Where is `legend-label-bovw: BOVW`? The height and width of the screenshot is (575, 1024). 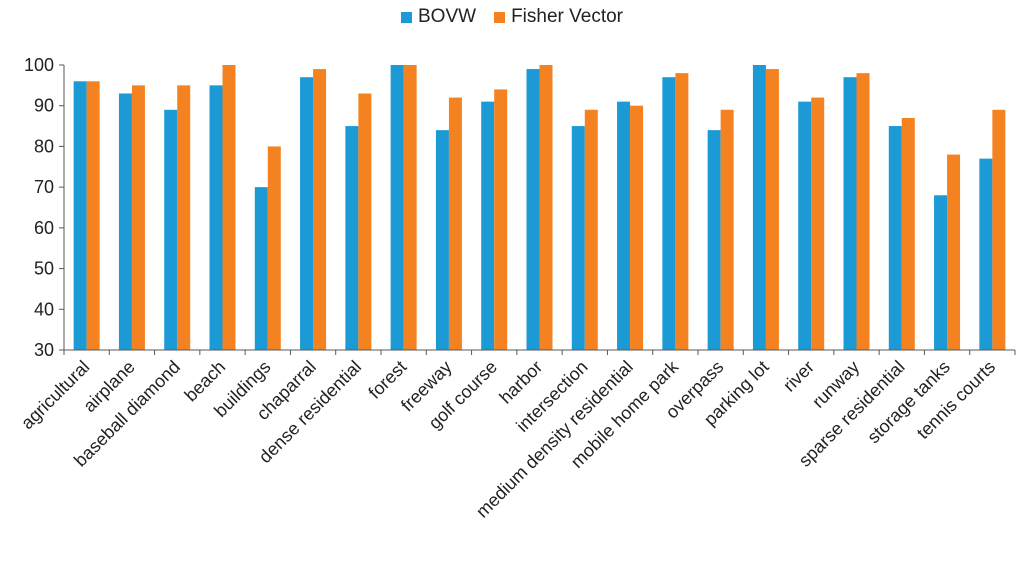 legend-label-bovw: BOVW is located at coordinates (447, 16).